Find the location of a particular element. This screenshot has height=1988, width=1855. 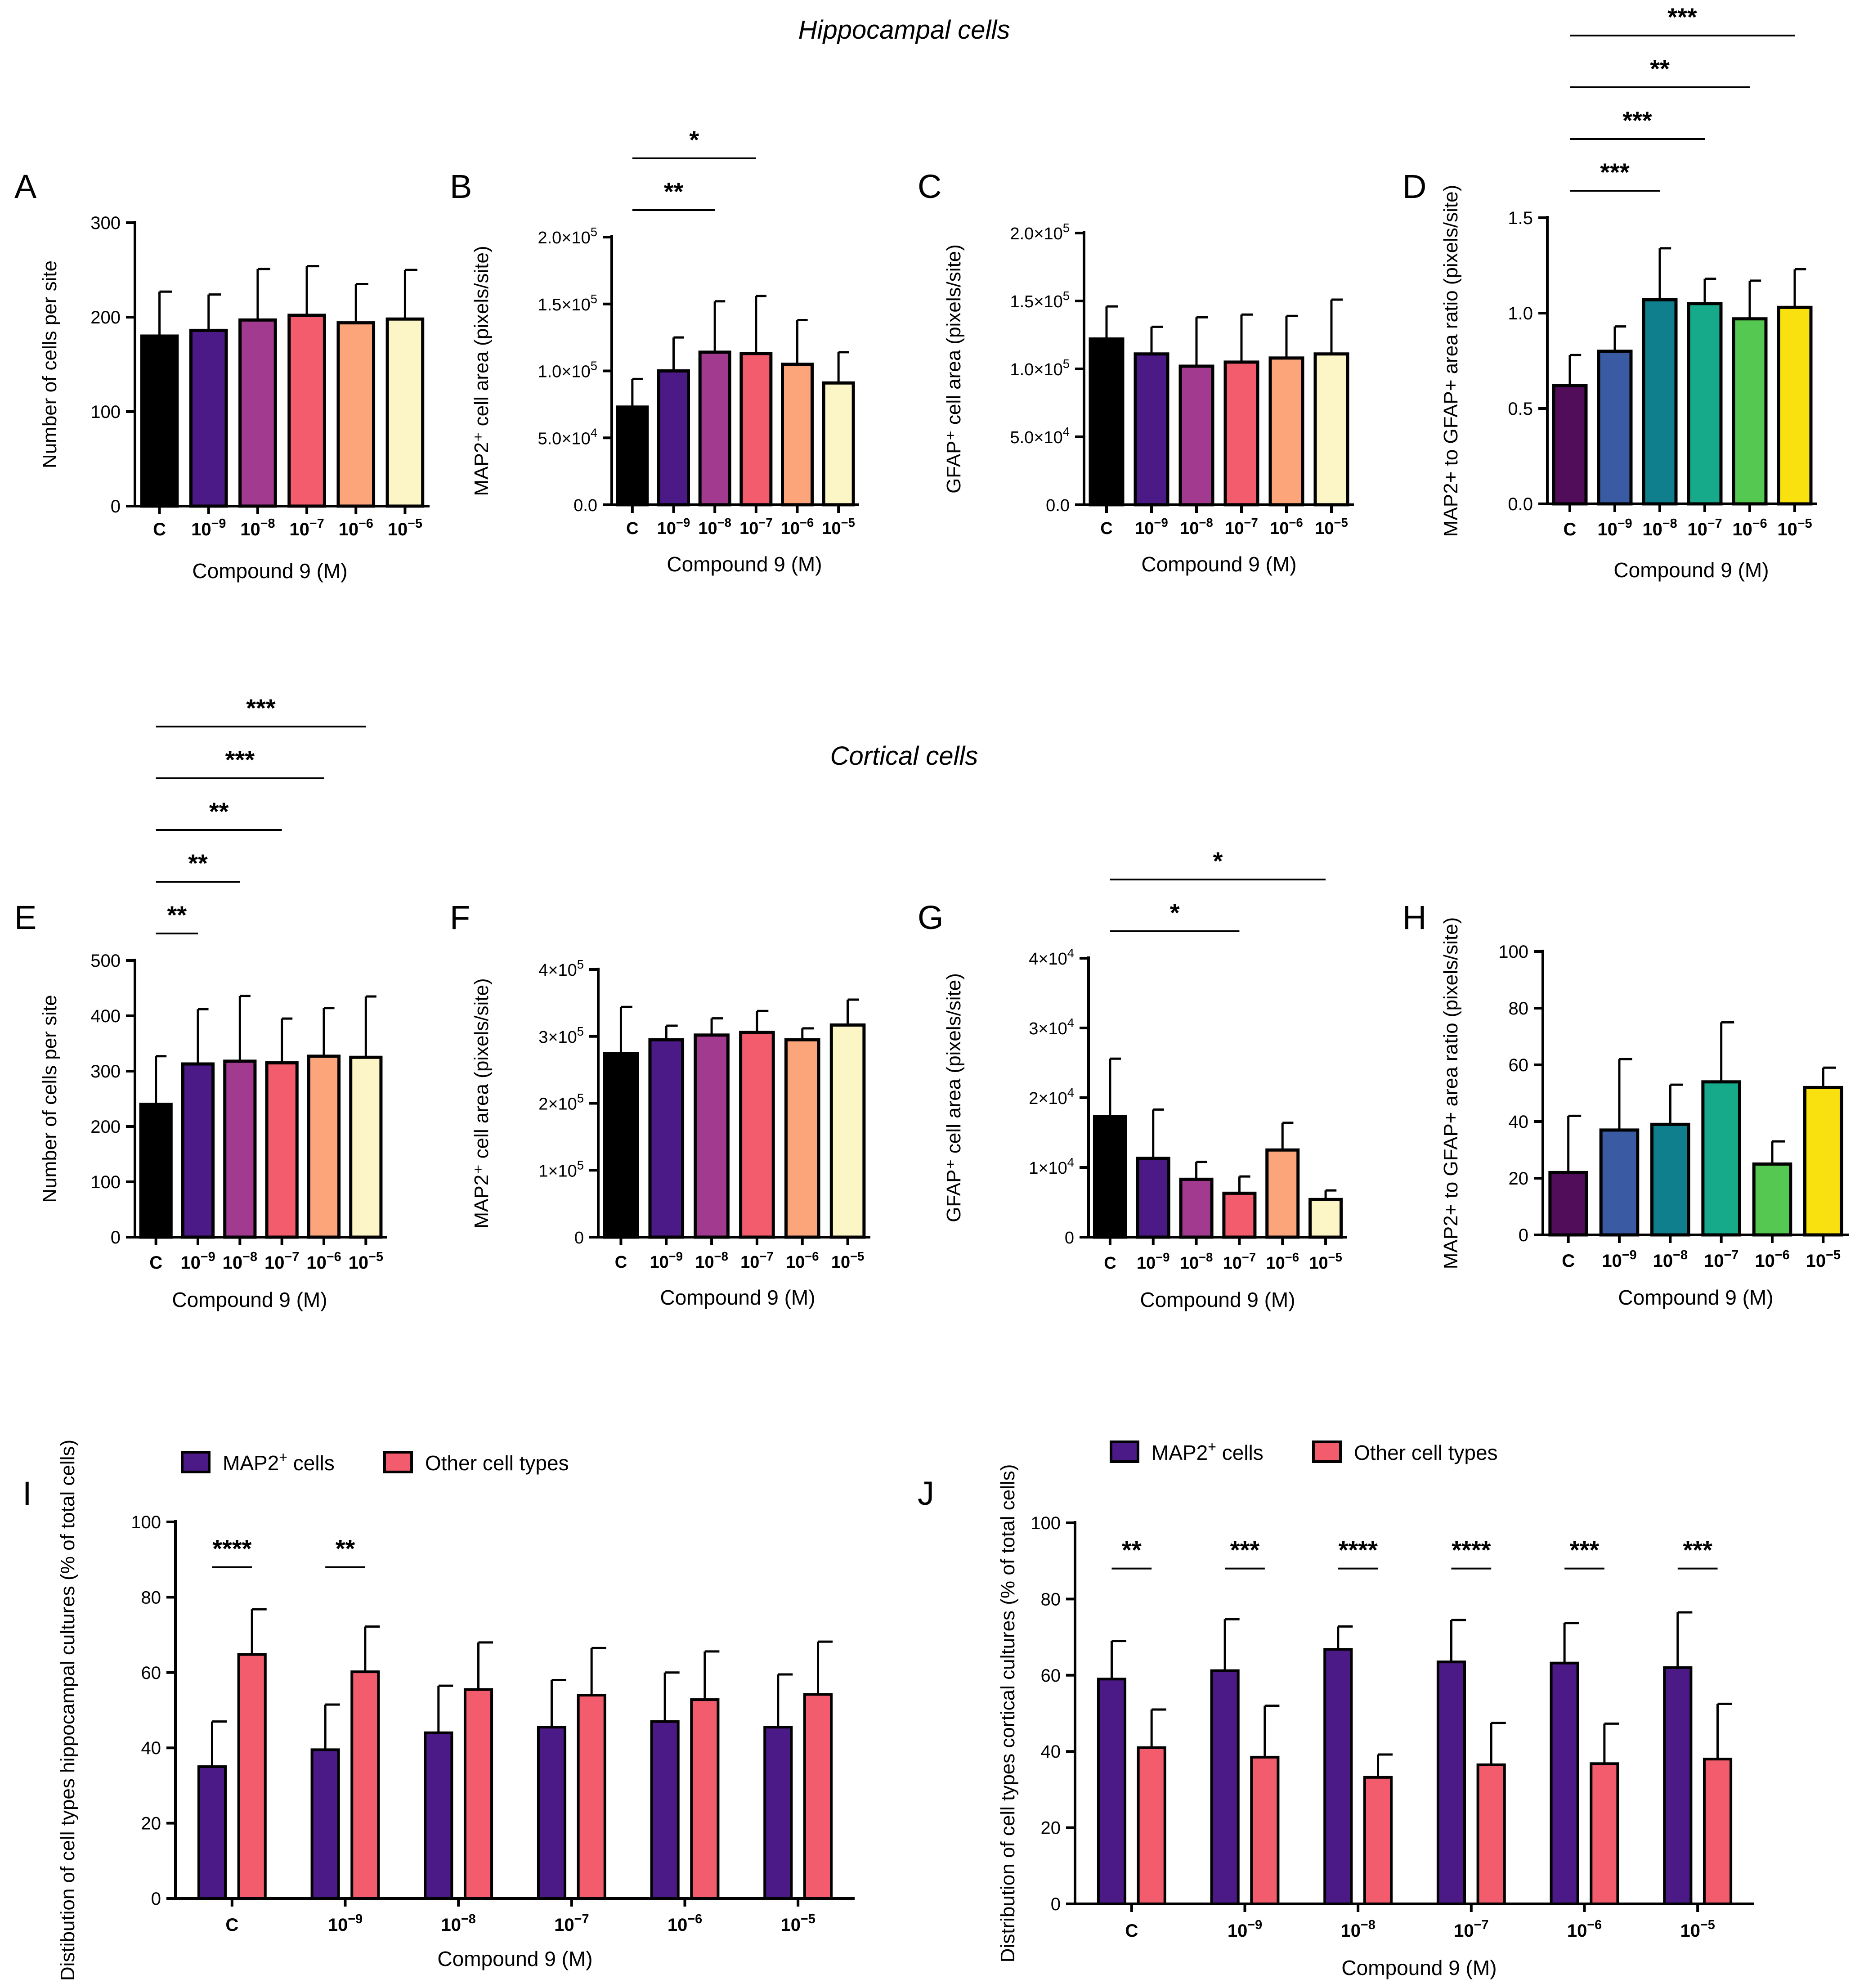

y-tick-label: 4×10⁴ is located at coordinates (1051, 958).